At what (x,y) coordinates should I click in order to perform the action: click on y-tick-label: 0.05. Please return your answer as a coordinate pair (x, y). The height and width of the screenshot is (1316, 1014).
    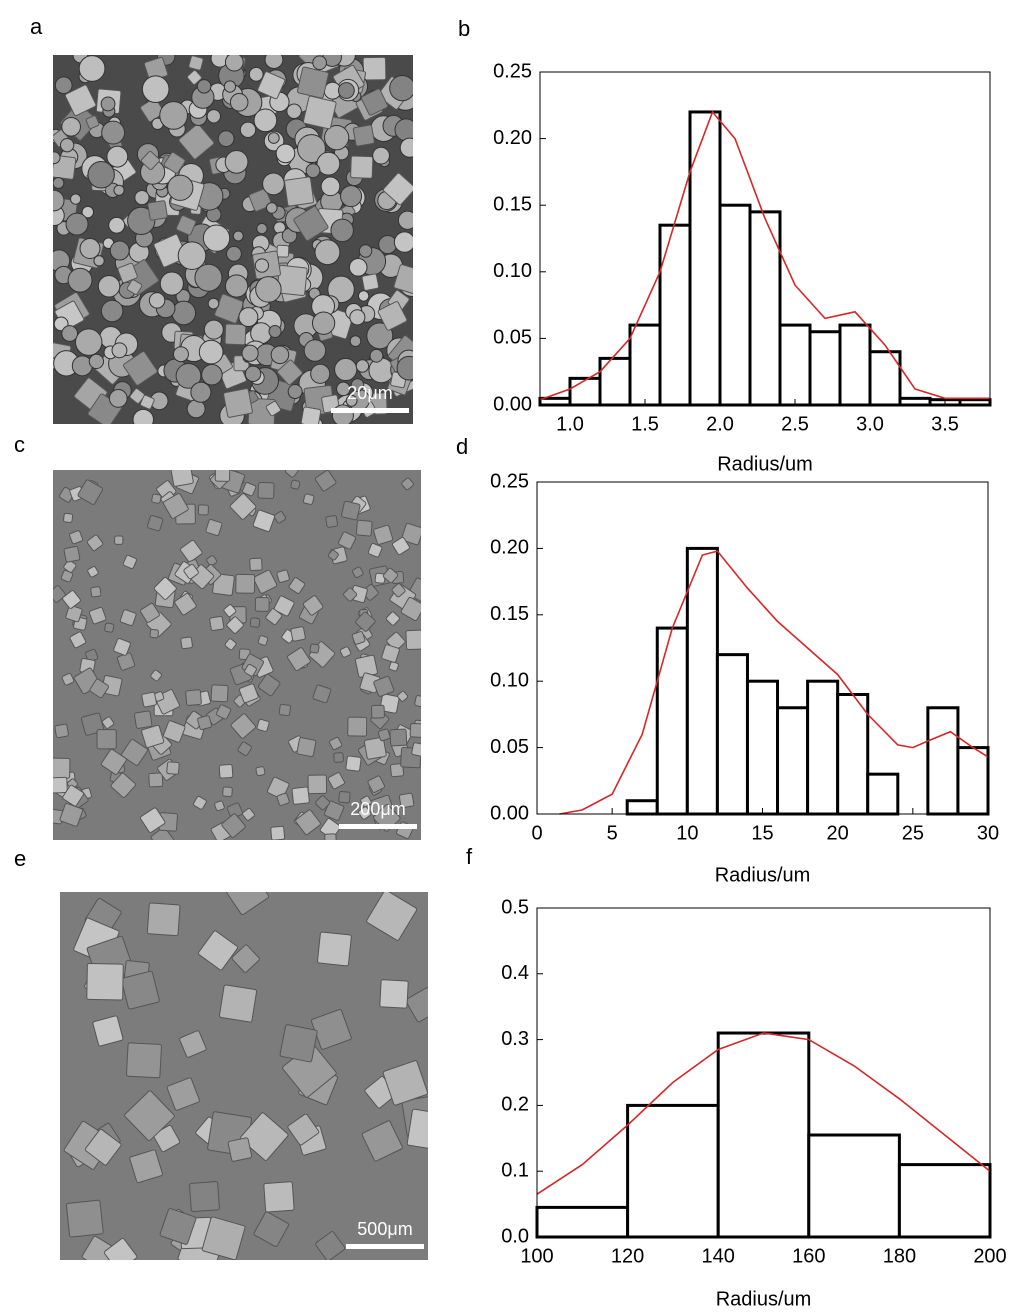
    Looking at the image, I should click on (512, 338).